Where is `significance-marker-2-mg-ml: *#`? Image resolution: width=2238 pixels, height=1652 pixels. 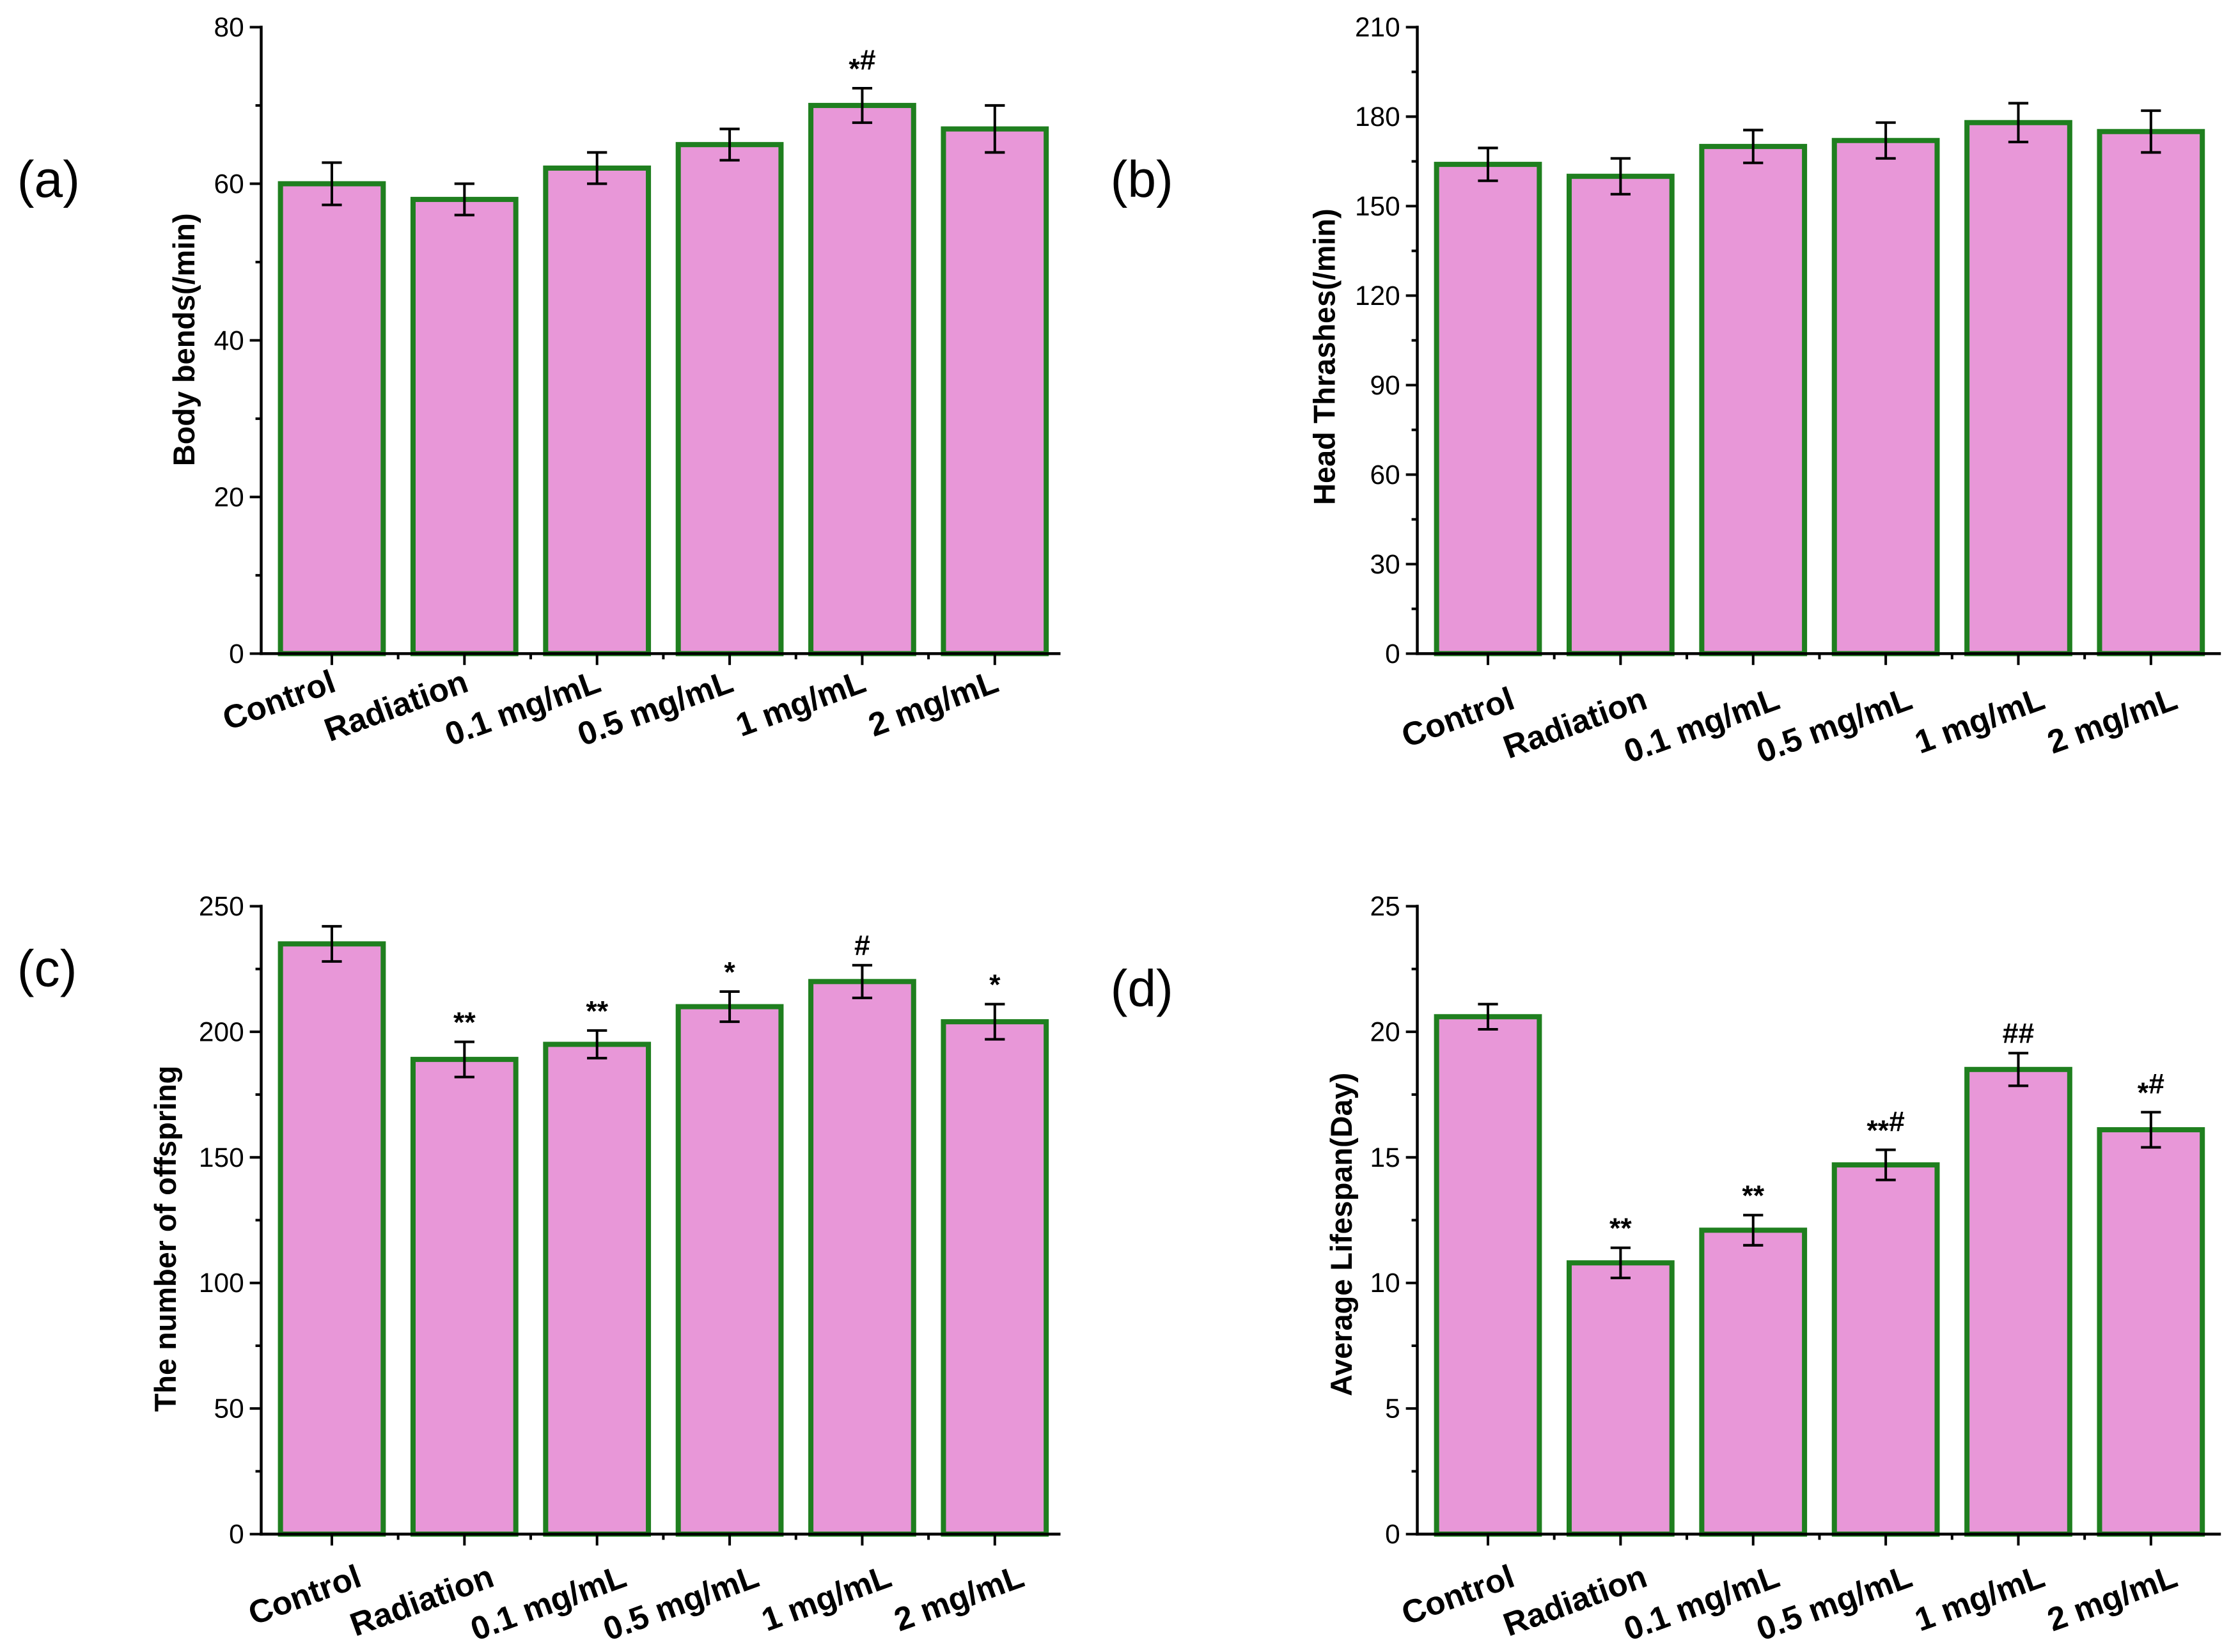
significance-marker-2-mg-ml: *# is located at coordinates (2151, 1089).